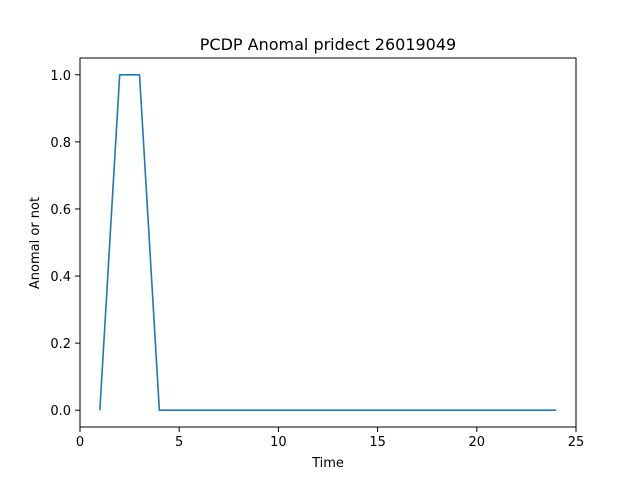 Image resolution: width=640 pixels, height=480 pixels. What do you see at coordinates (60, 210) in the screenshot?
I see `y-tick-label: 0.6` at bounding box center [60, 210].